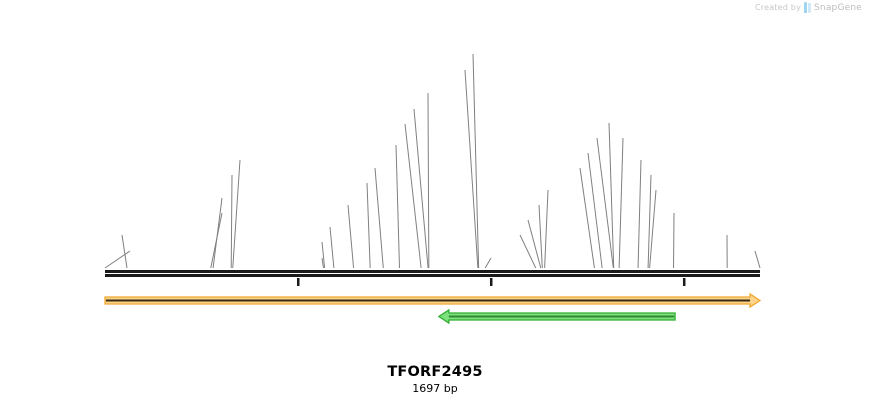  Describe the element at coordinates (432, 275) in the screenshot. I see `sequence-backbone-bottom` at that location.